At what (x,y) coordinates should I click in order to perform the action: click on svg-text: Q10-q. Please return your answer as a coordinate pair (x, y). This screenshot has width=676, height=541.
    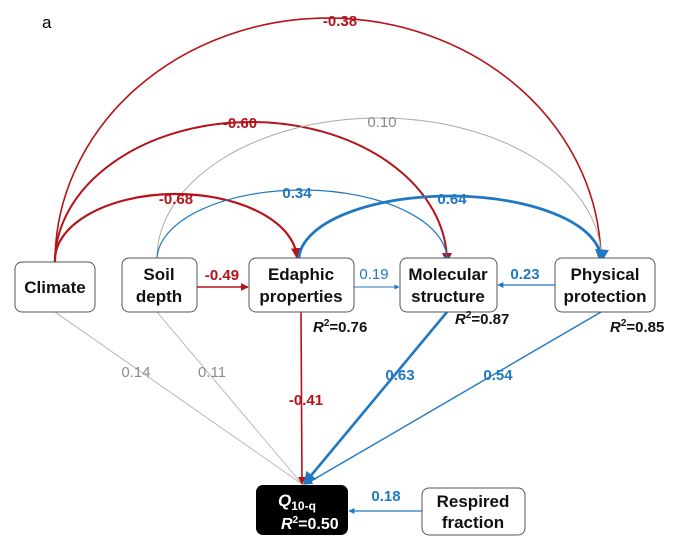
    Looking at the image, I should click on (297, 502).